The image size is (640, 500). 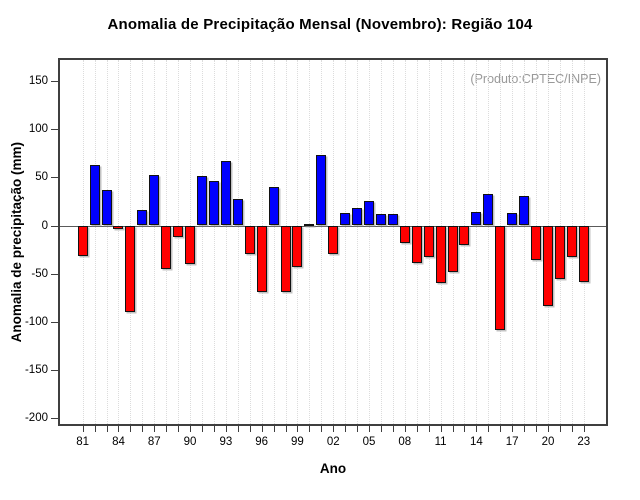 I want to click on bar-1999, so click(x=297, y=246).